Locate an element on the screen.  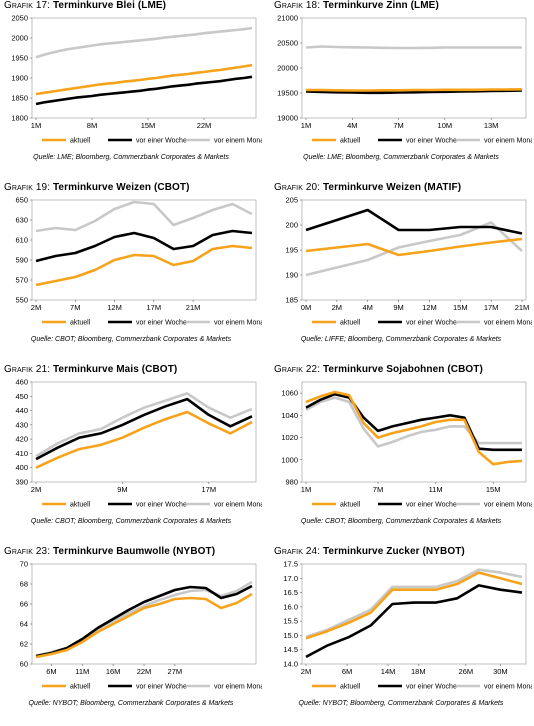
x-tick-label: 11M is located at coordinates (82, 671).